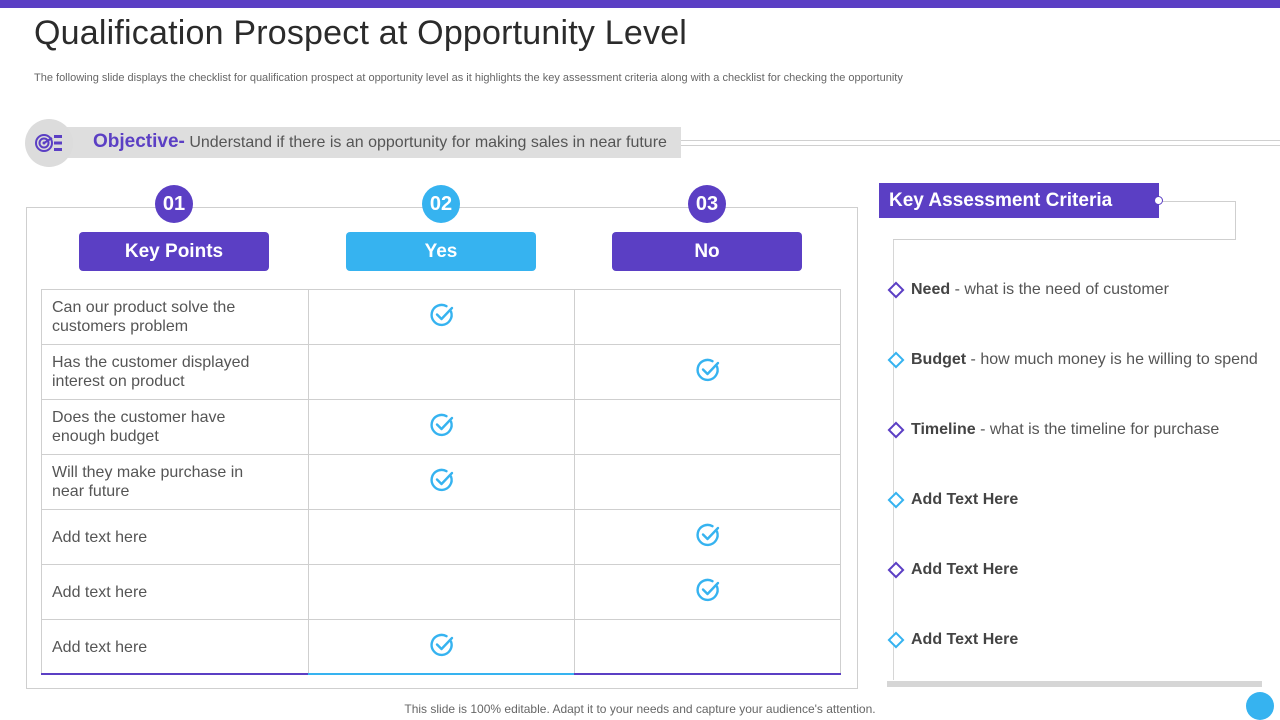 Image resolution: width=1280 pixels, height=720 pixels. Describe the element at coordinates (1260, 706) in the screenshot. I see `corner-dot` at that location.